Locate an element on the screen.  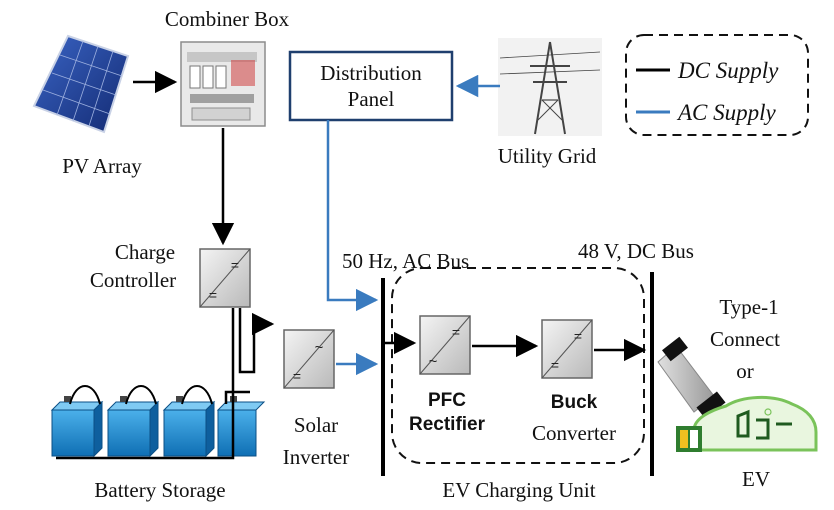
type1-label-1: Type-1 is located at coordinates (748, 307).